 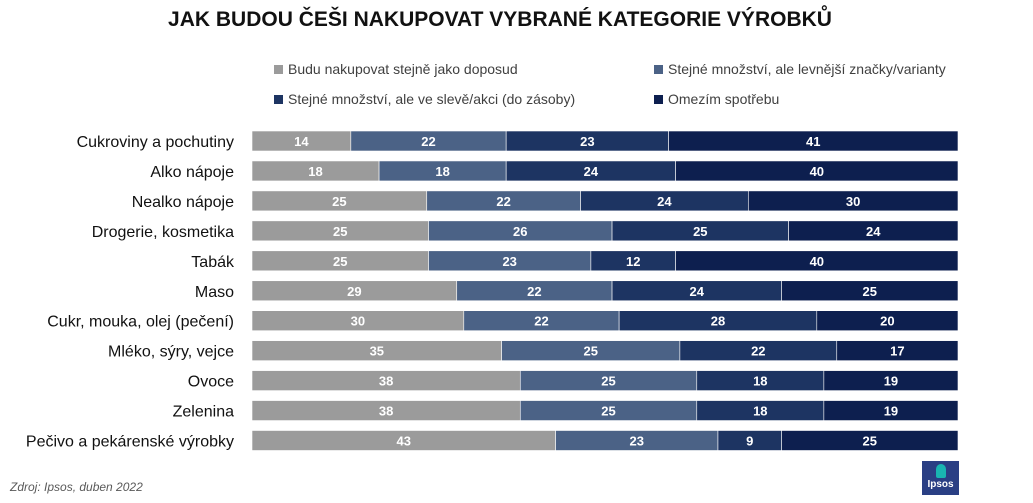 I want to click on category-label: Tabák, so click(x=213, y=262).